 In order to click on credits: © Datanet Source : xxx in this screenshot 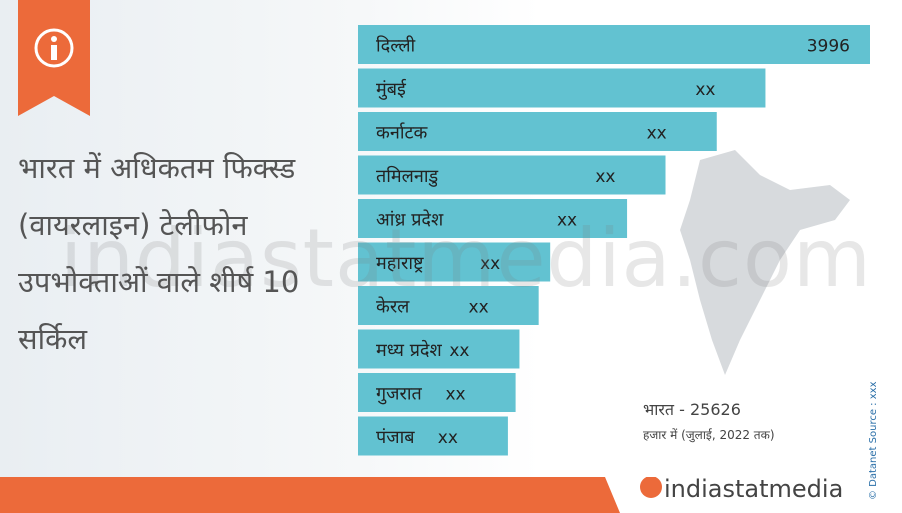, I will do `click(873, 441)`.